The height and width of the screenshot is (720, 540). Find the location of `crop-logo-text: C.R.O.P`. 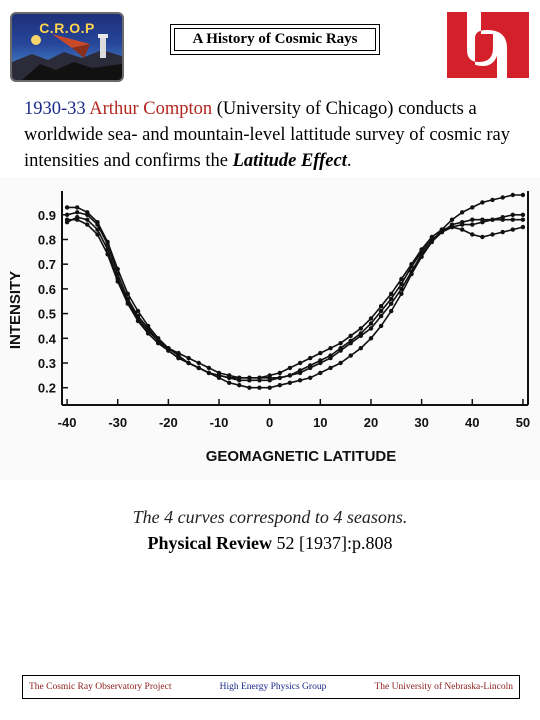

crop-logo-text: C.R.O.P is located at coordinates (67, 28).